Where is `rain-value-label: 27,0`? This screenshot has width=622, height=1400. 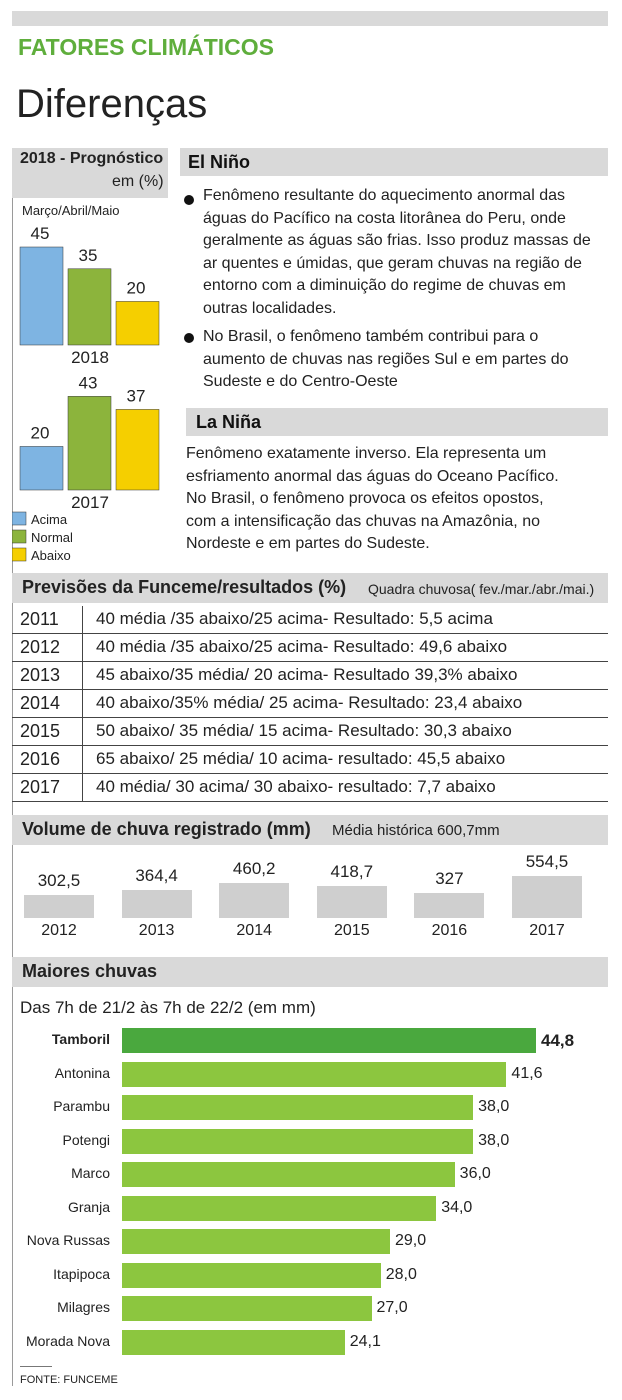
rain-value-label: 27,0 is located at coordinates (392, 1307).